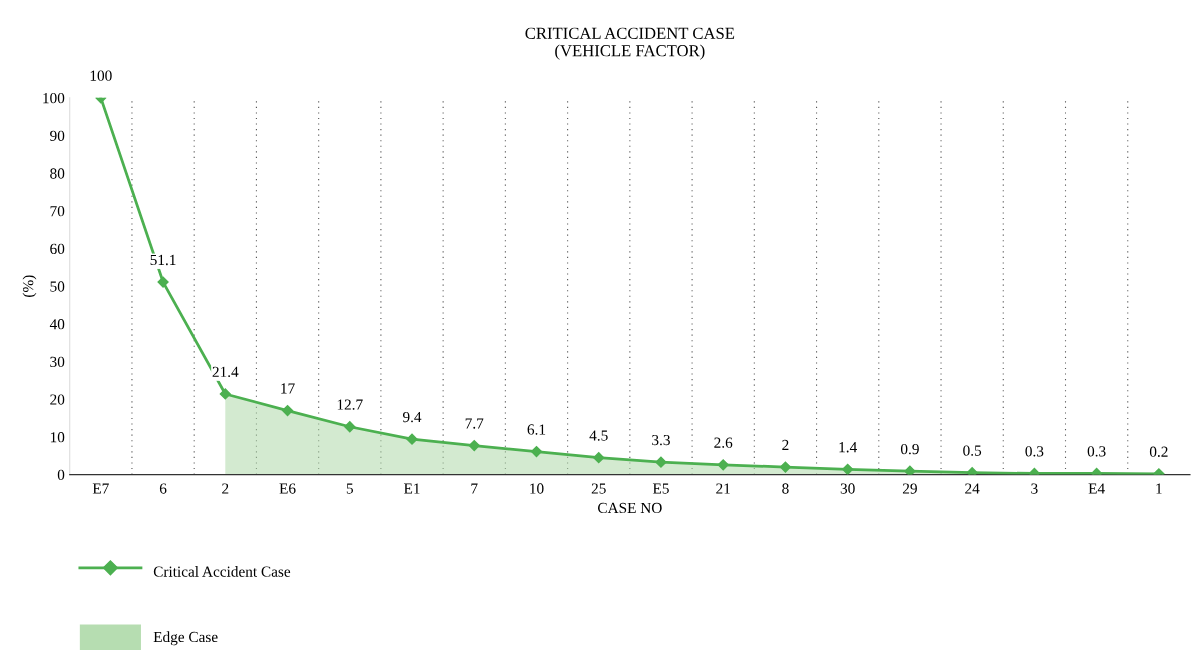  I want to click on y-tick-label: 30, so click(57, 362).